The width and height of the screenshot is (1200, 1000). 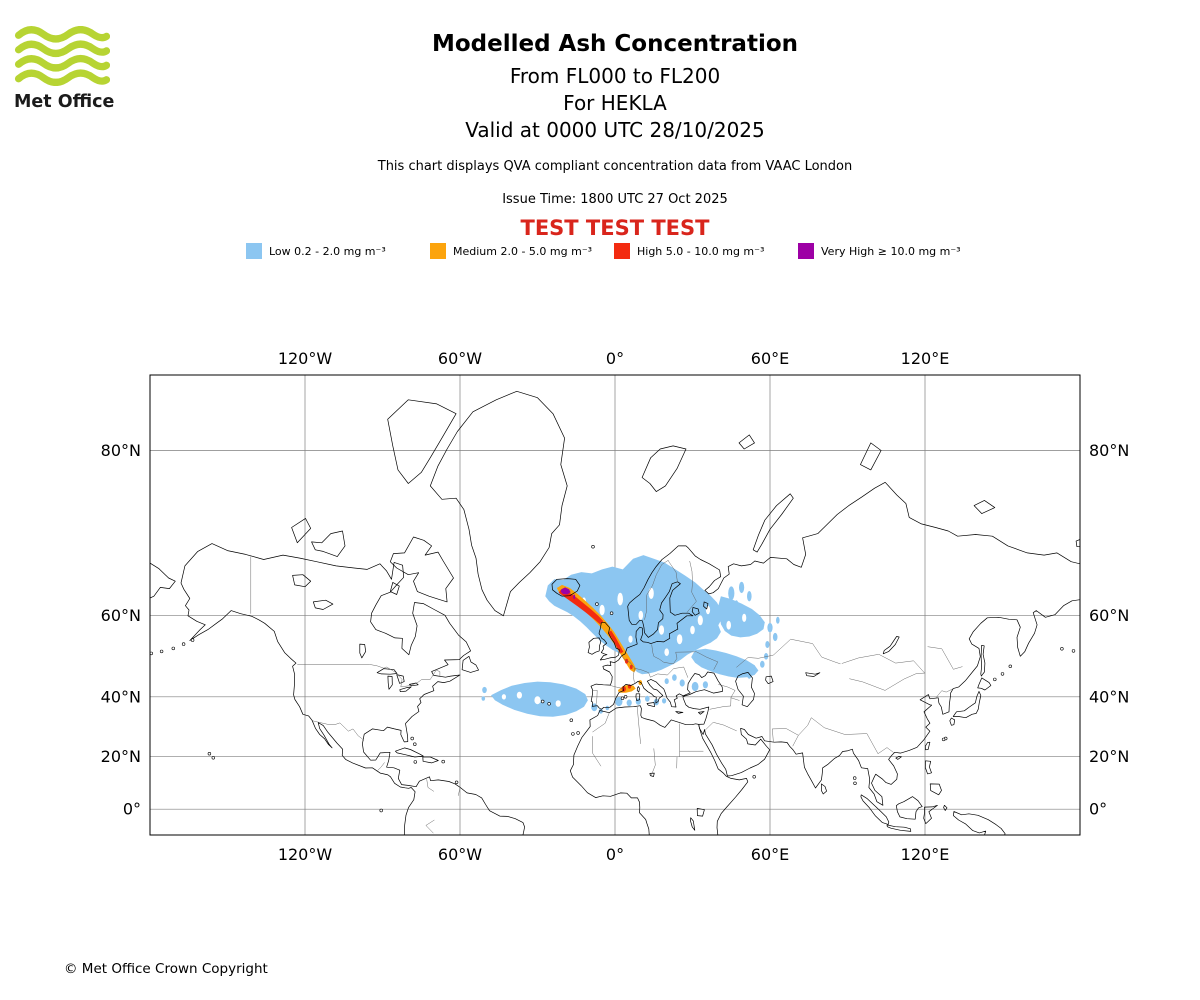 What do you see at coordinates (460, 358) in the screenshot?
I see `x-axis-tick-top: 60°W` at bounding box center [460, 358].